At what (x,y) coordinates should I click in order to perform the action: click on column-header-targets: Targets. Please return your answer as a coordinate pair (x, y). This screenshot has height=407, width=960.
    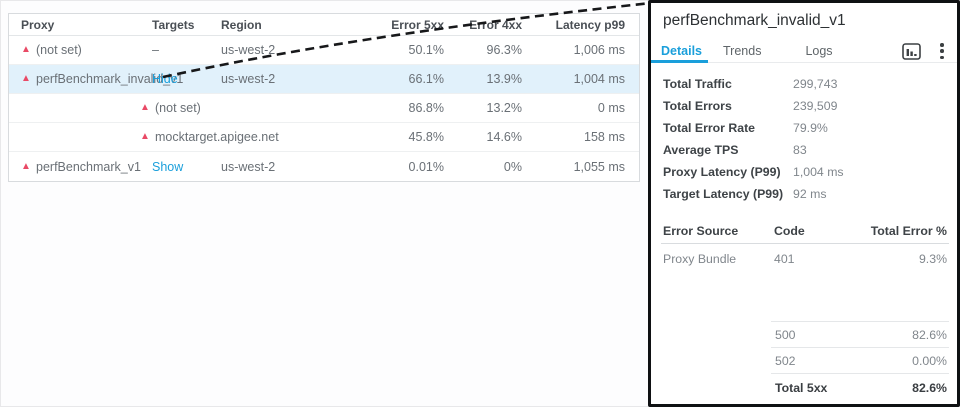
    Looking at the image, I should click on (173, 24).